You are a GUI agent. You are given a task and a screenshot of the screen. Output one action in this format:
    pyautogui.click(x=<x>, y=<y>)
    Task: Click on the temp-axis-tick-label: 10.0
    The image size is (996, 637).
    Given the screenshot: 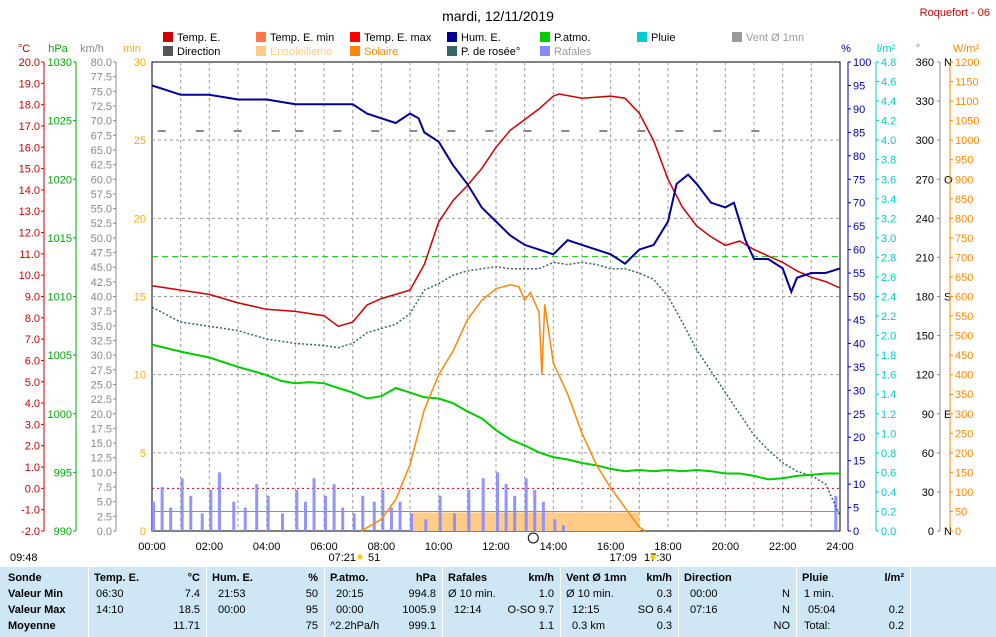 What is the action you would take?
    pyautogui.click(x=29, y=276)
    